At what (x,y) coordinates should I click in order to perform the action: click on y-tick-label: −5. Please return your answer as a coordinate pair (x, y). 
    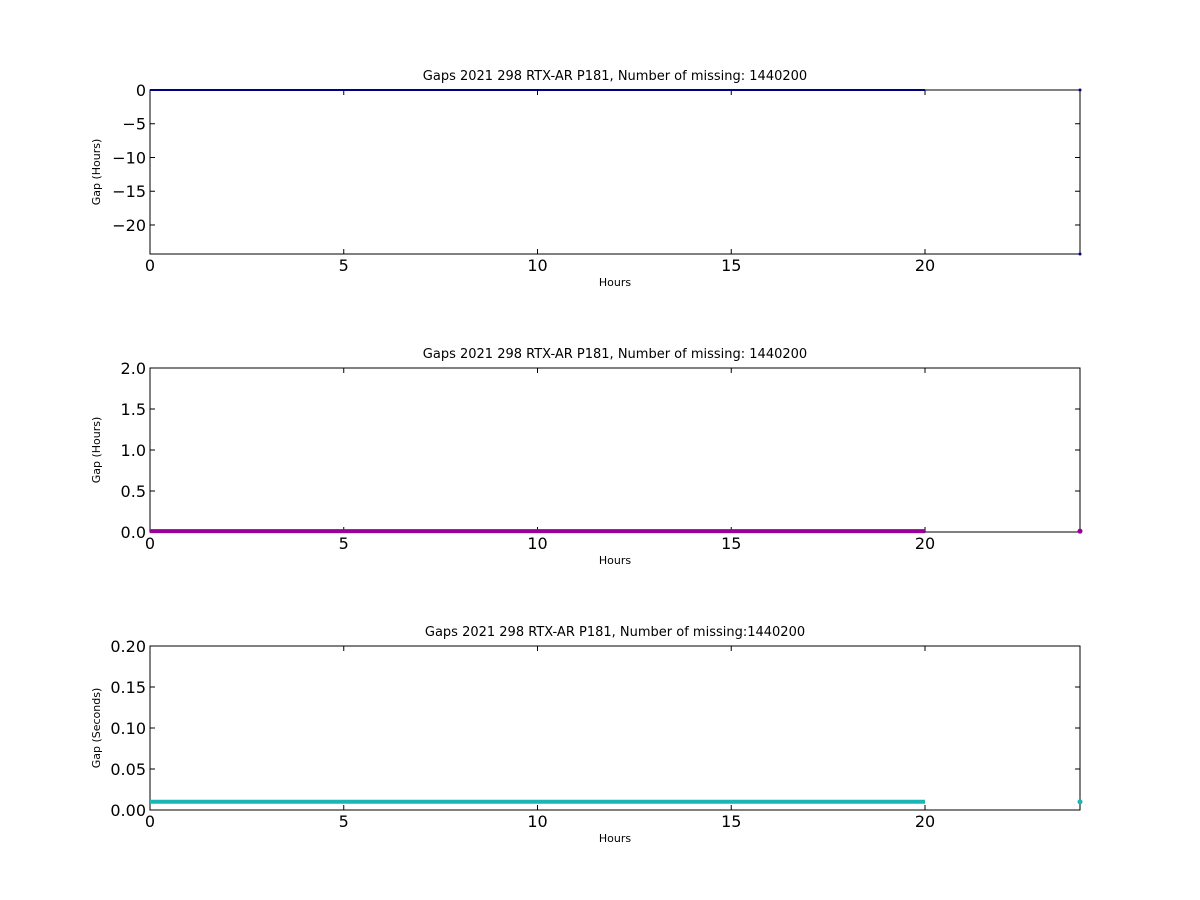
    Looking at the image, I should click on (134, 124).